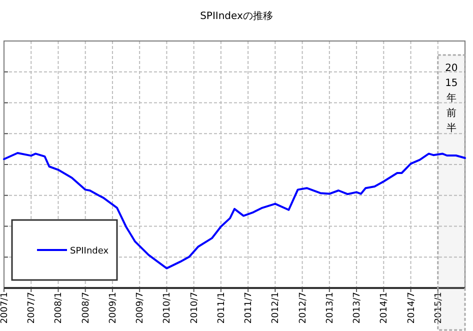  Describe the element at coordinates (451, 98) in the screenshot. I see `band-label: 2015年前半` at that location.